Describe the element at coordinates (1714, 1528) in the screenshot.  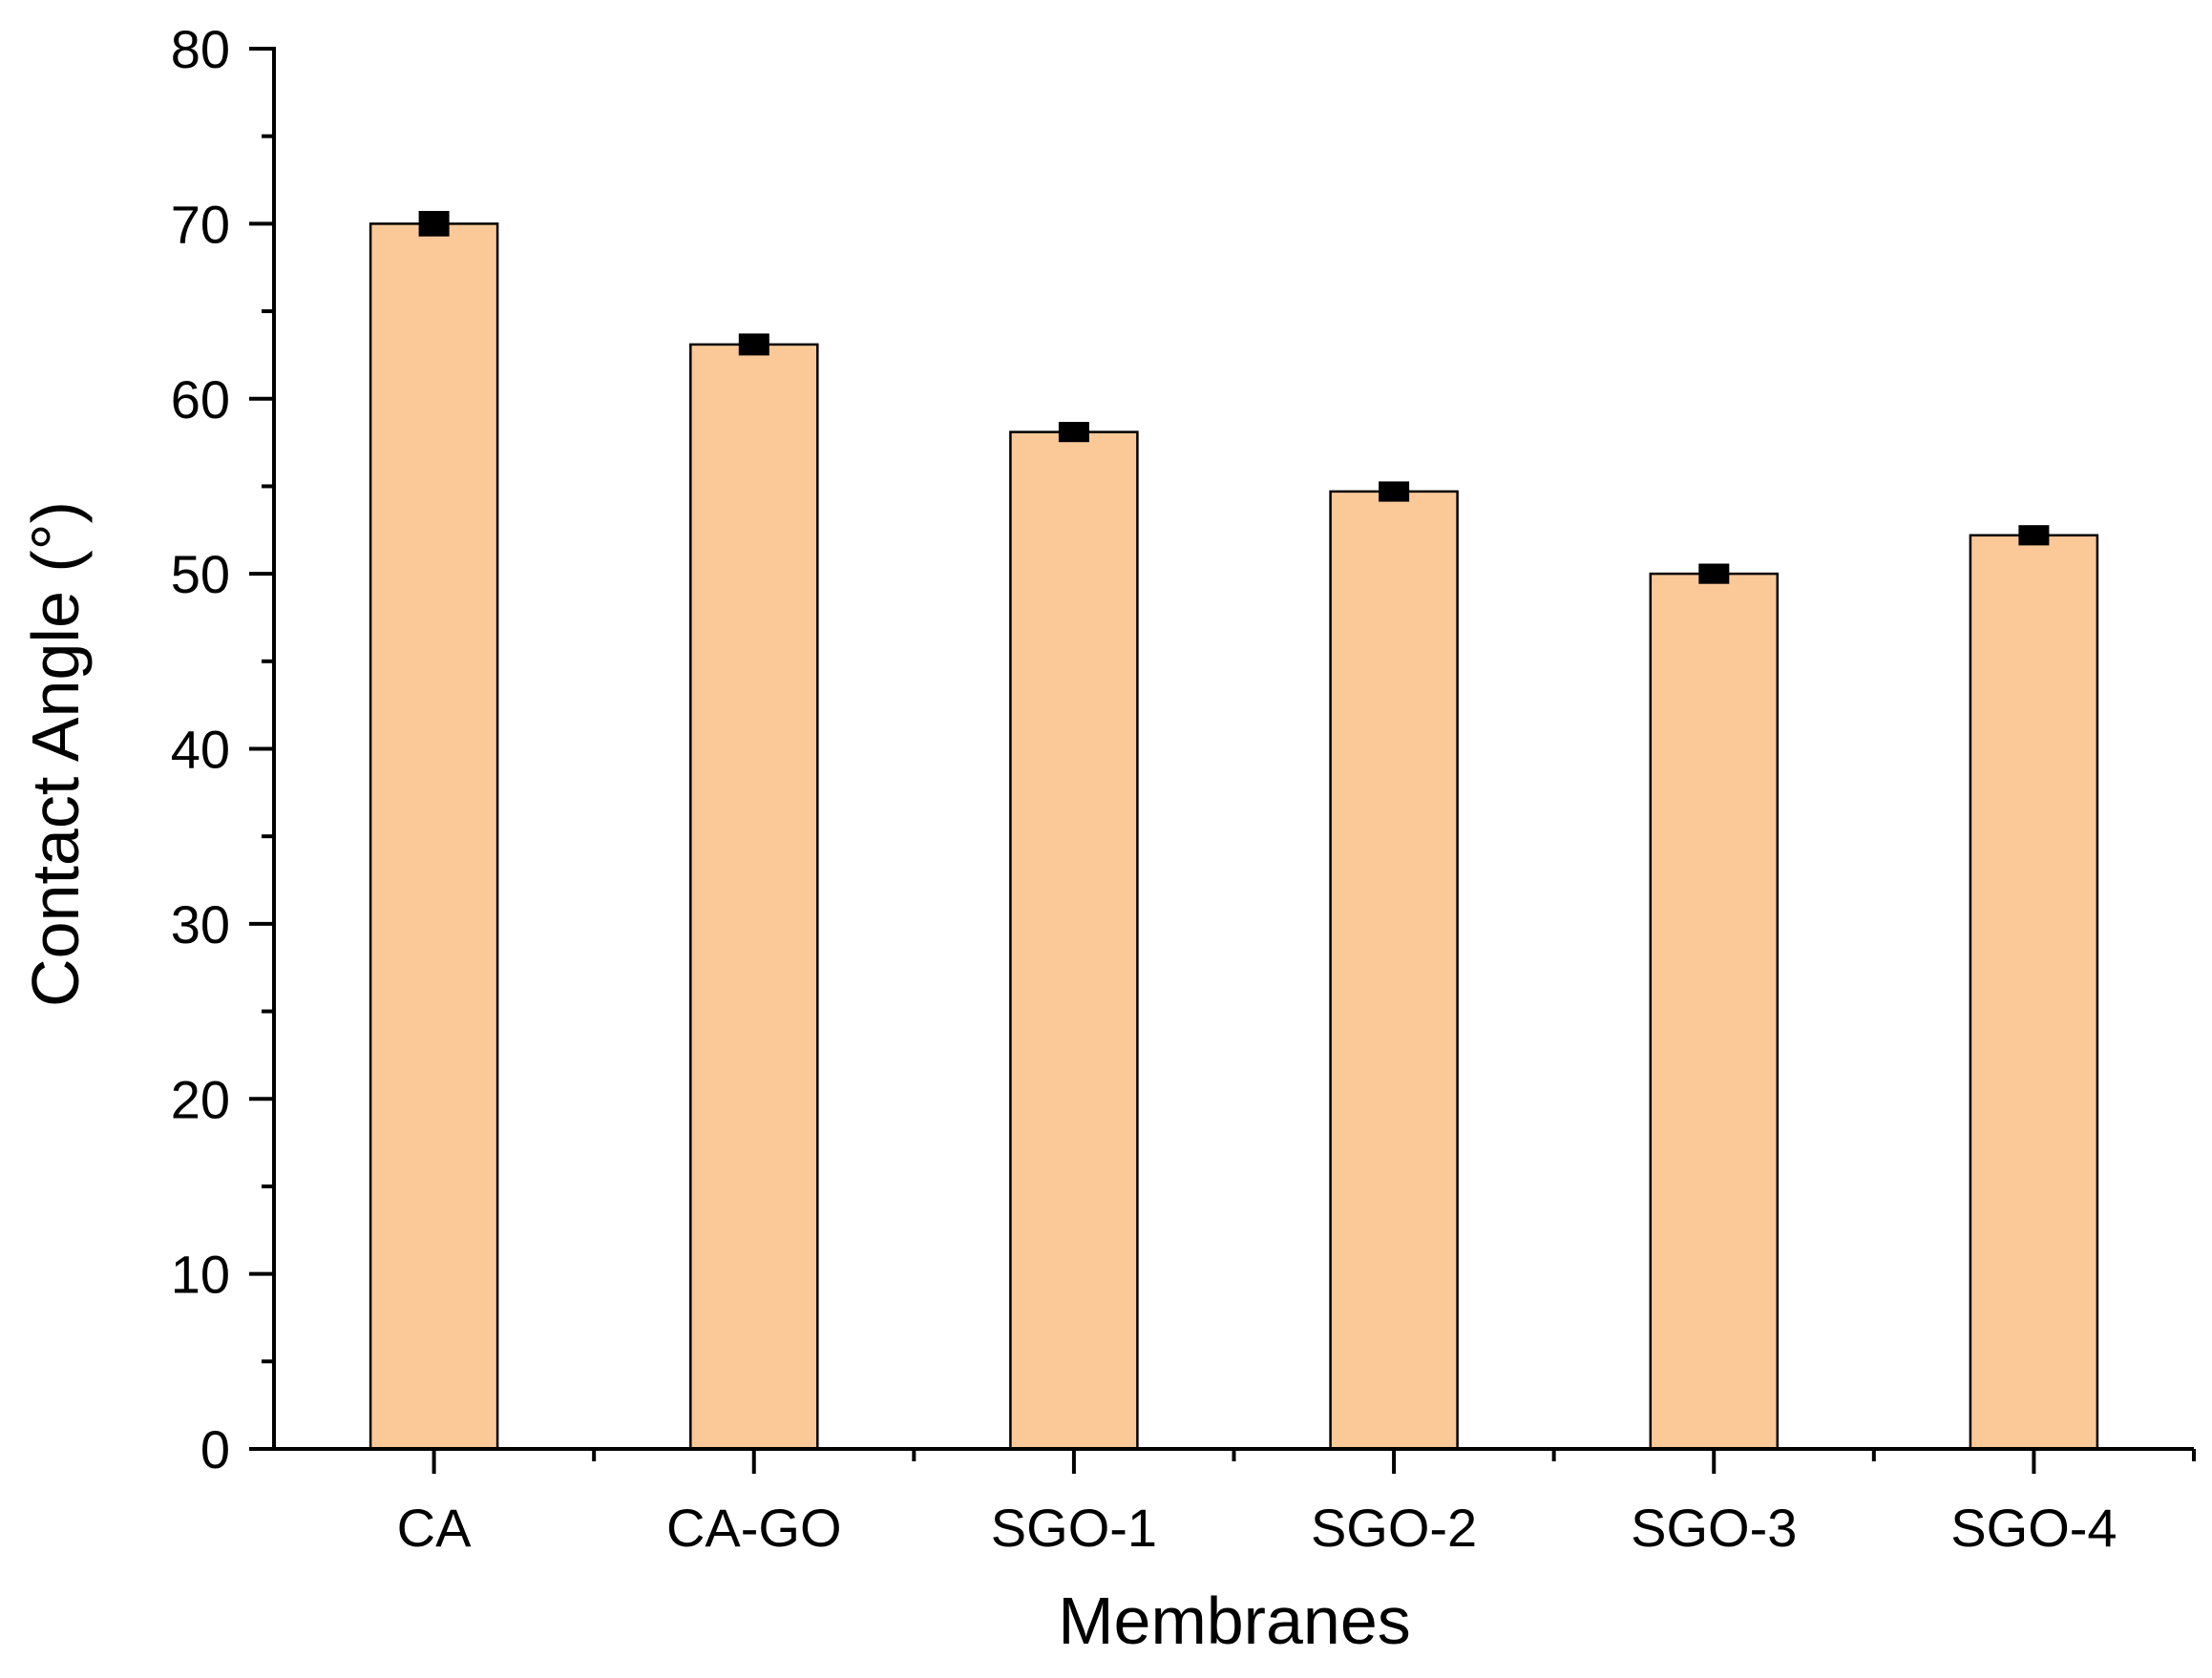
I see `x-tick-label-sgo-3: SGO-3` at that location.